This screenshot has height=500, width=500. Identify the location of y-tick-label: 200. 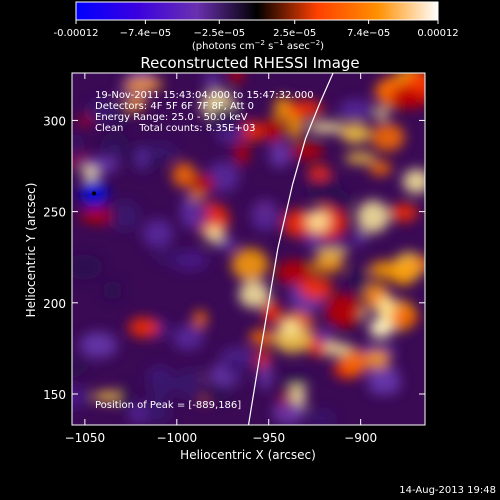
(54, 304).